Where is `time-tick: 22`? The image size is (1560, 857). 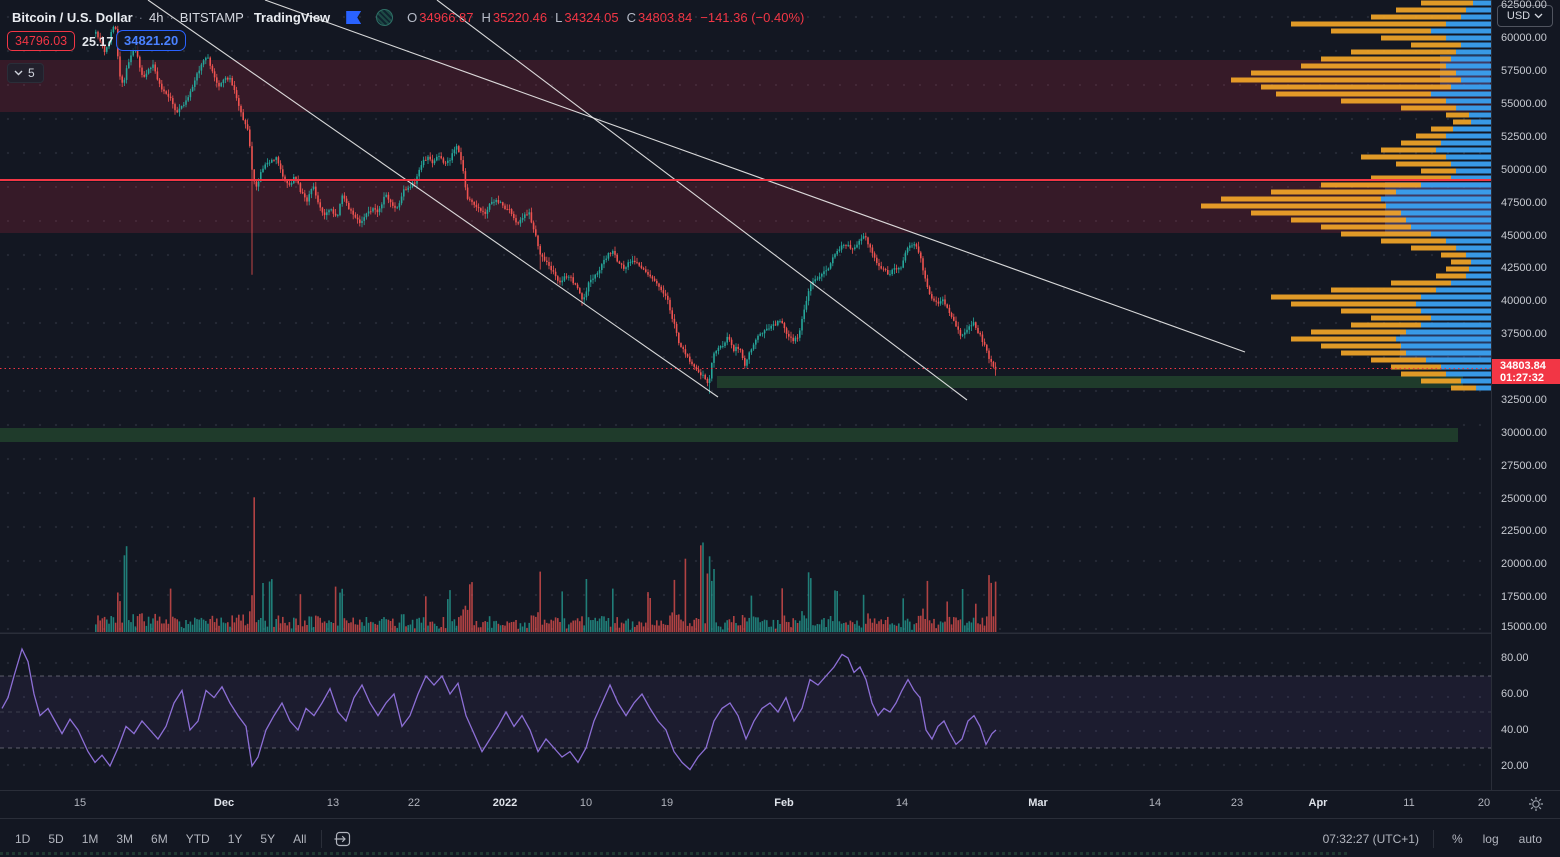 time-tick: 22 is located at coordinates (414, 803).